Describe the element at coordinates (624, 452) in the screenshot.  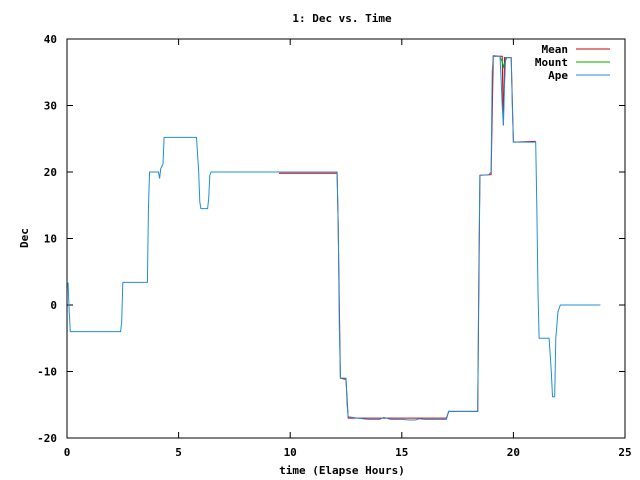
I see `x-tick-label: 25` at that location.